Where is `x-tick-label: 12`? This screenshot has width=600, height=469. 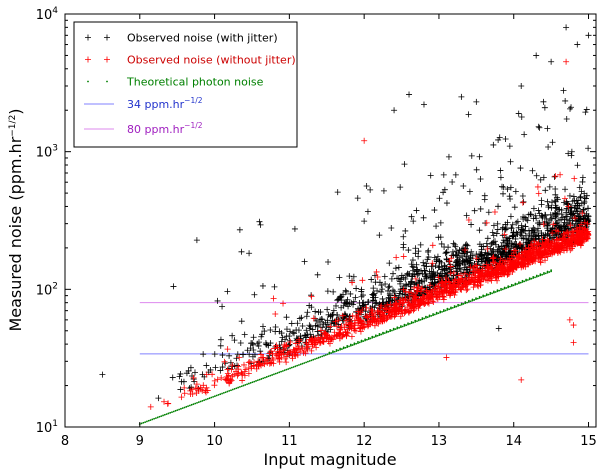 x-tick-label: 12 is located at coordinates (364, 441).